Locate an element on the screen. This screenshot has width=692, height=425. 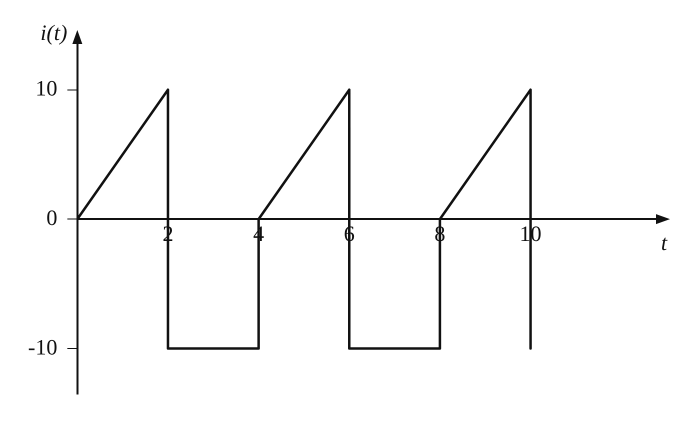
y-tick-label: -10 is located at coordinates (43, 347).